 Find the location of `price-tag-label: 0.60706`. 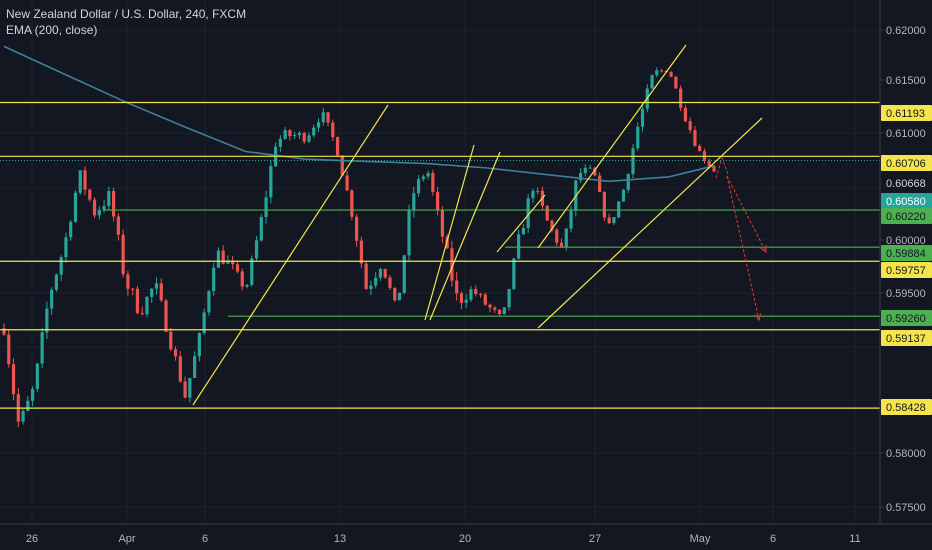

price-tag-label: 0.60706 is located at coordinates (906, 164).